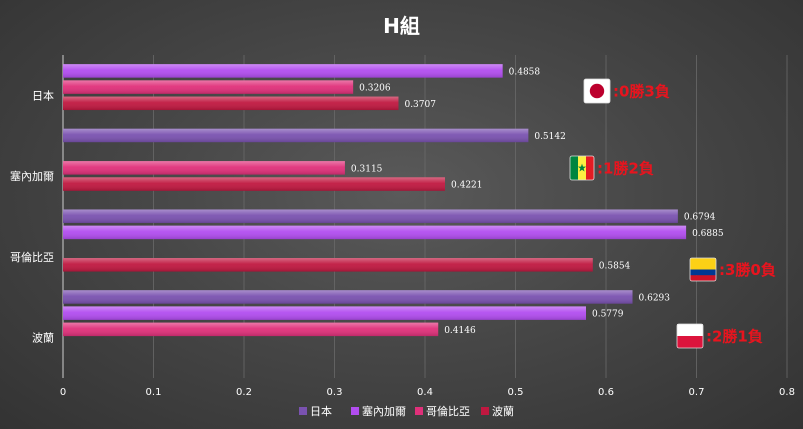  Describe the element at coordinates (641, 92) in the screenshot. I see `record-label: :0勝3負` at that location.